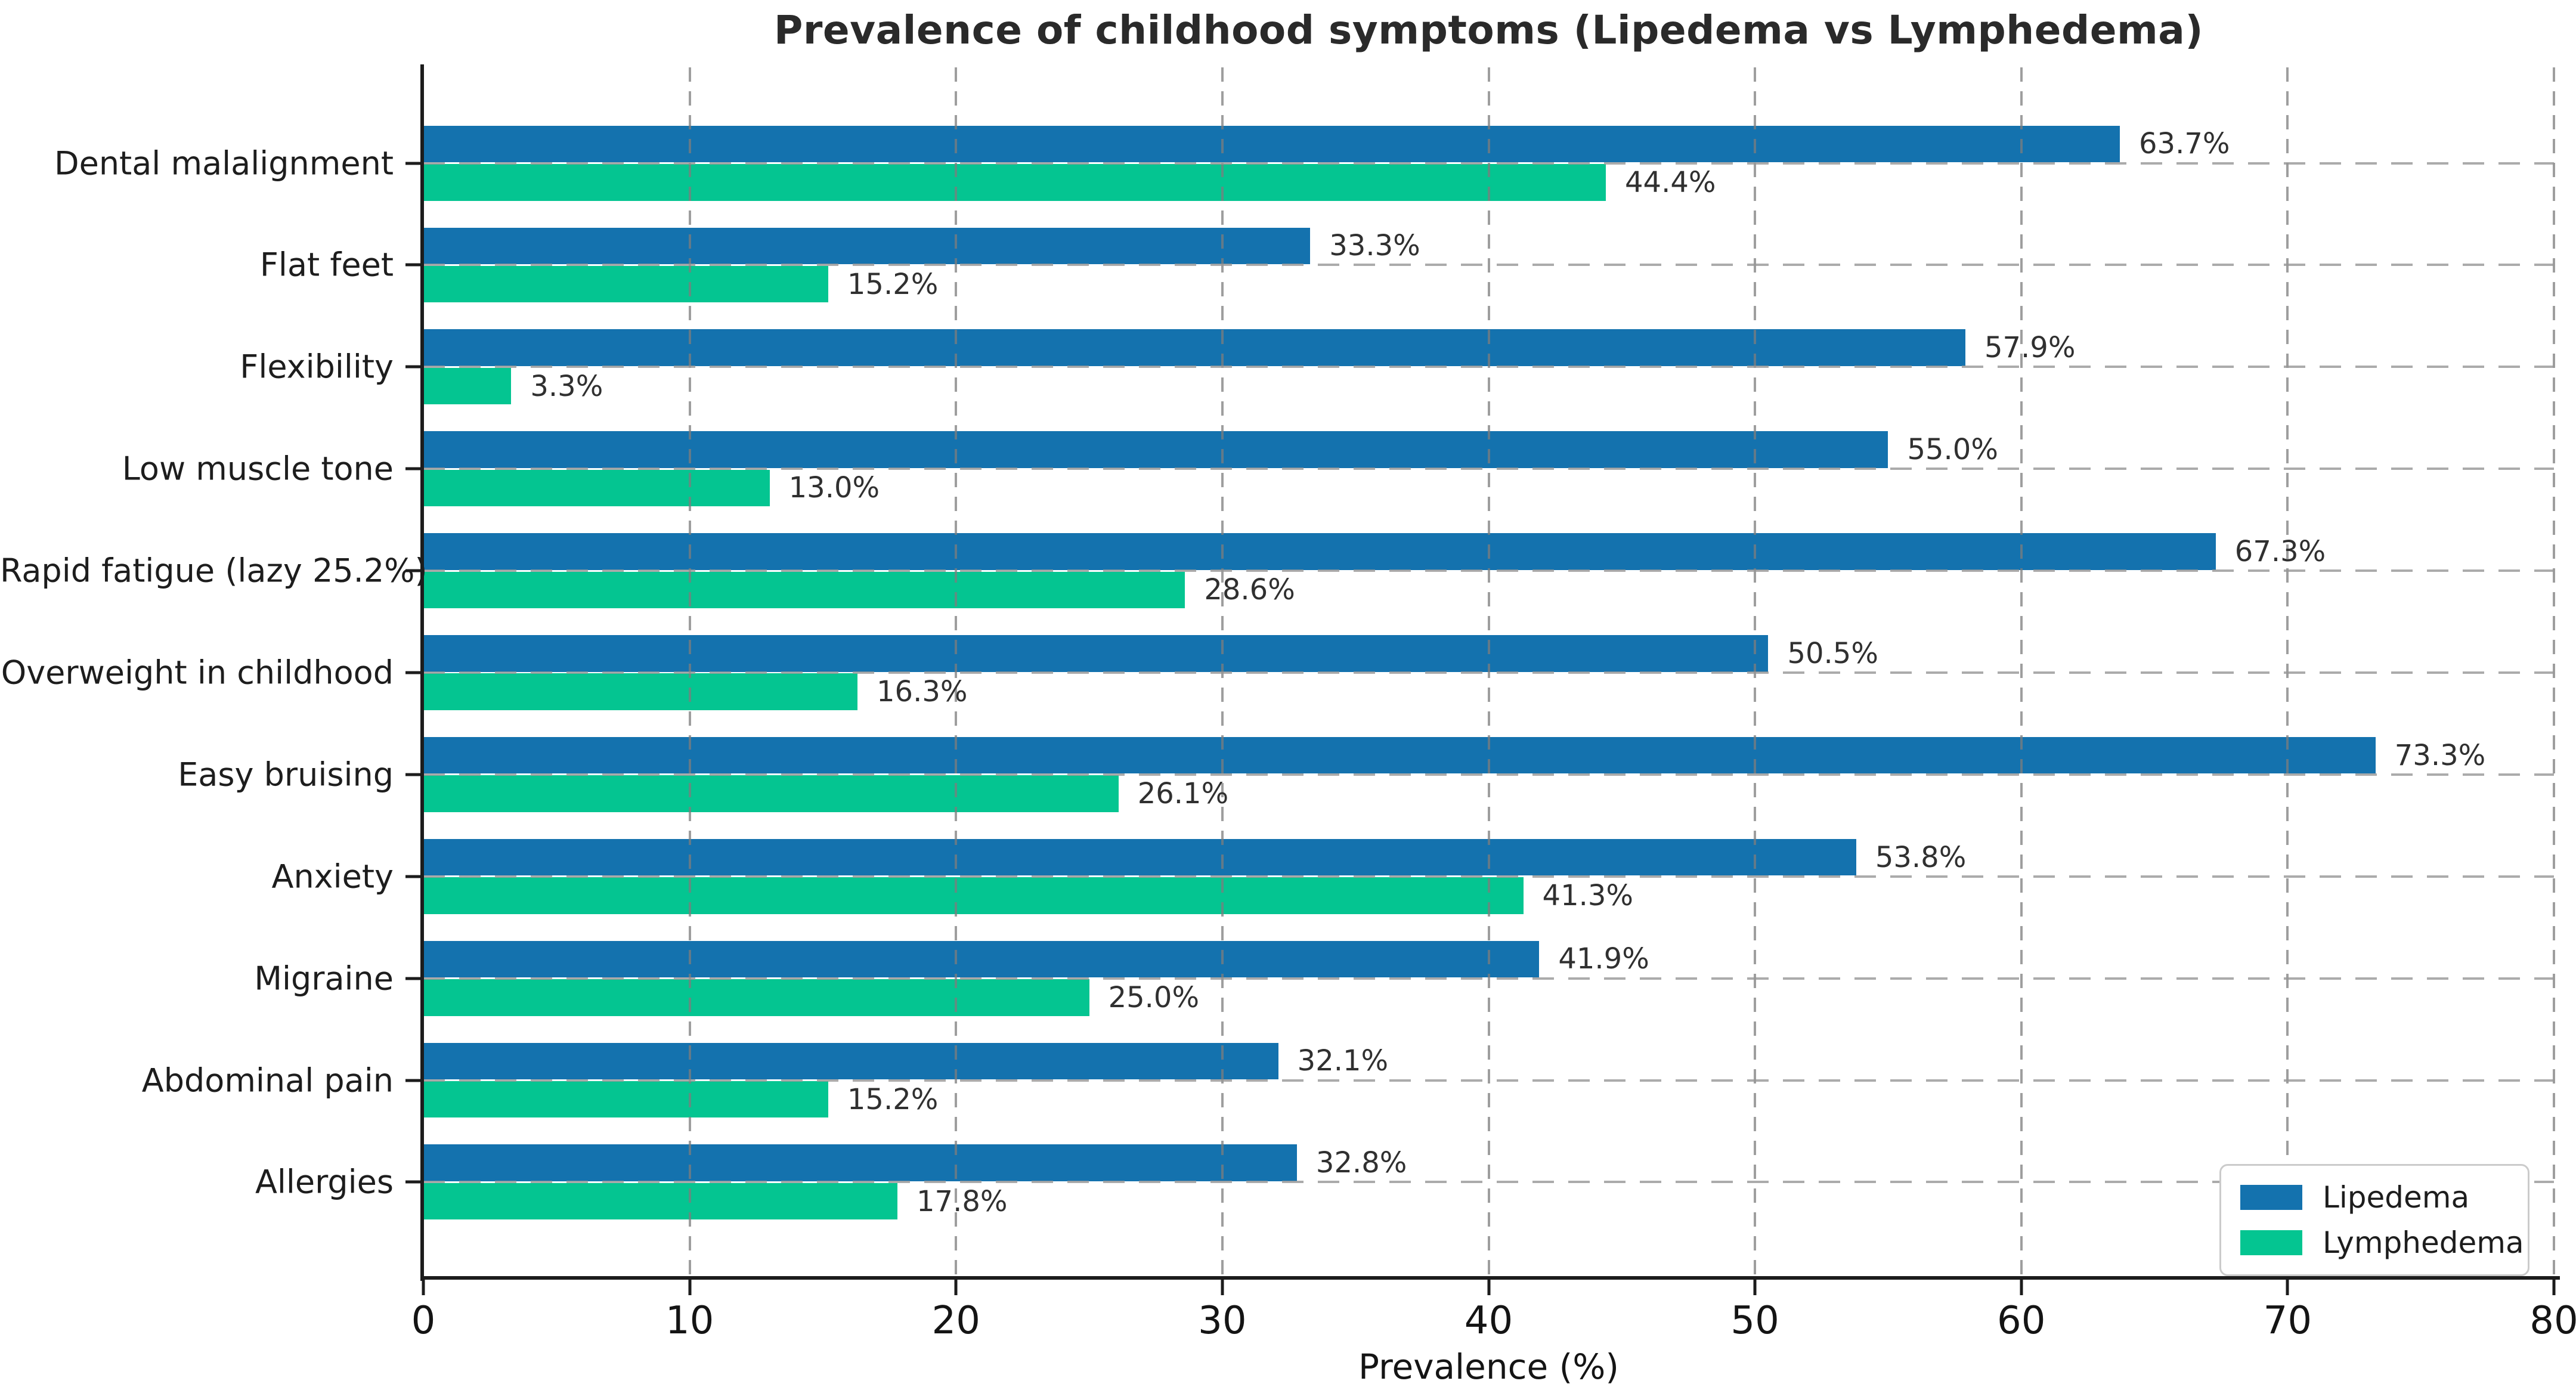 This screenshot has width=2576, height=1390. Describe the element at coordinates (1832, 653) in the screenshot. I see `value-label-lipedema: 50.5%` at that location.